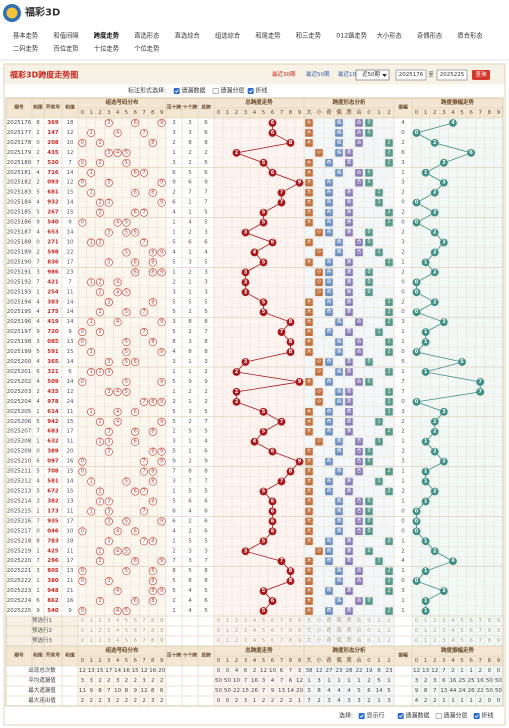  Describe the element at coordinates (452, 75) in the screenshot. I see `to-input` at that location.